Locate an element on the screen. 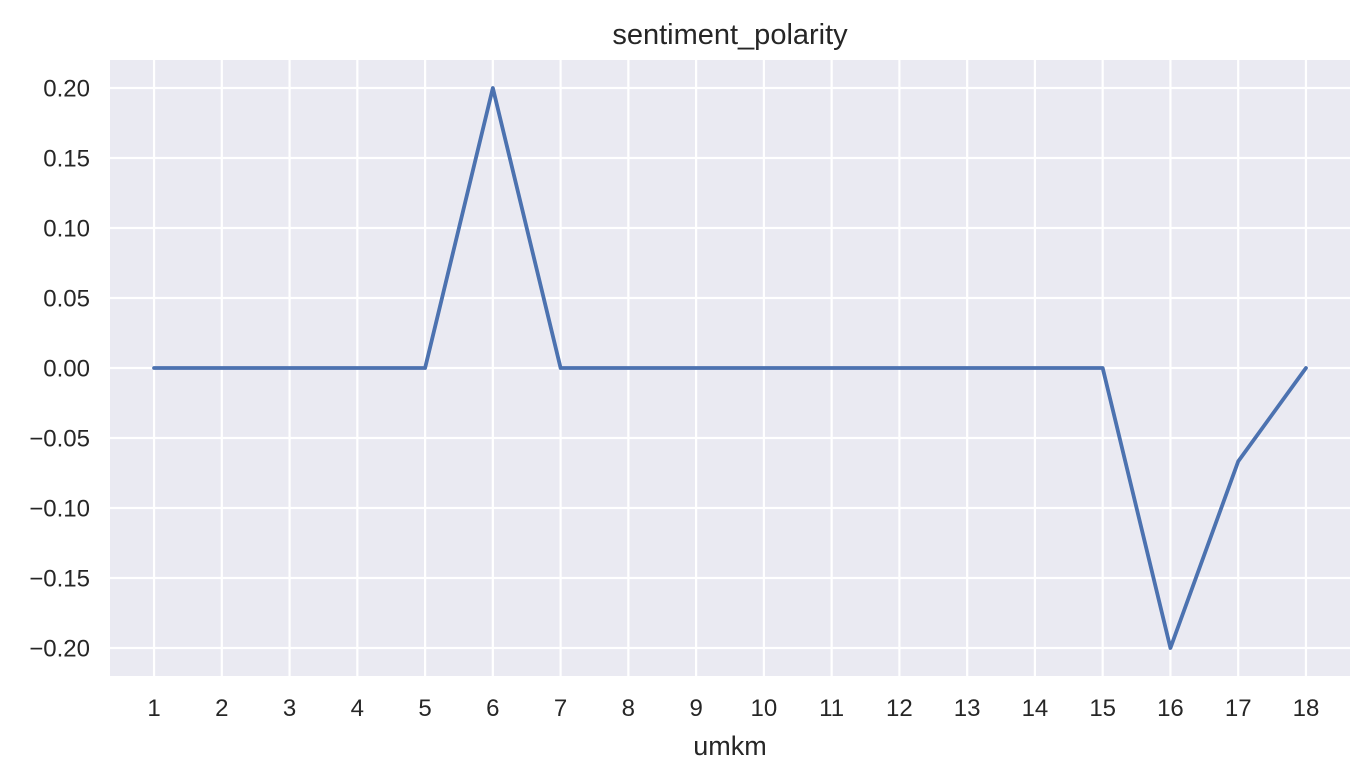  x-tick-labels: 1 2 3 4 5 6 7 8 9 10 11 12 13 14 15 16 17 18 is located at coordinates (733, 708).